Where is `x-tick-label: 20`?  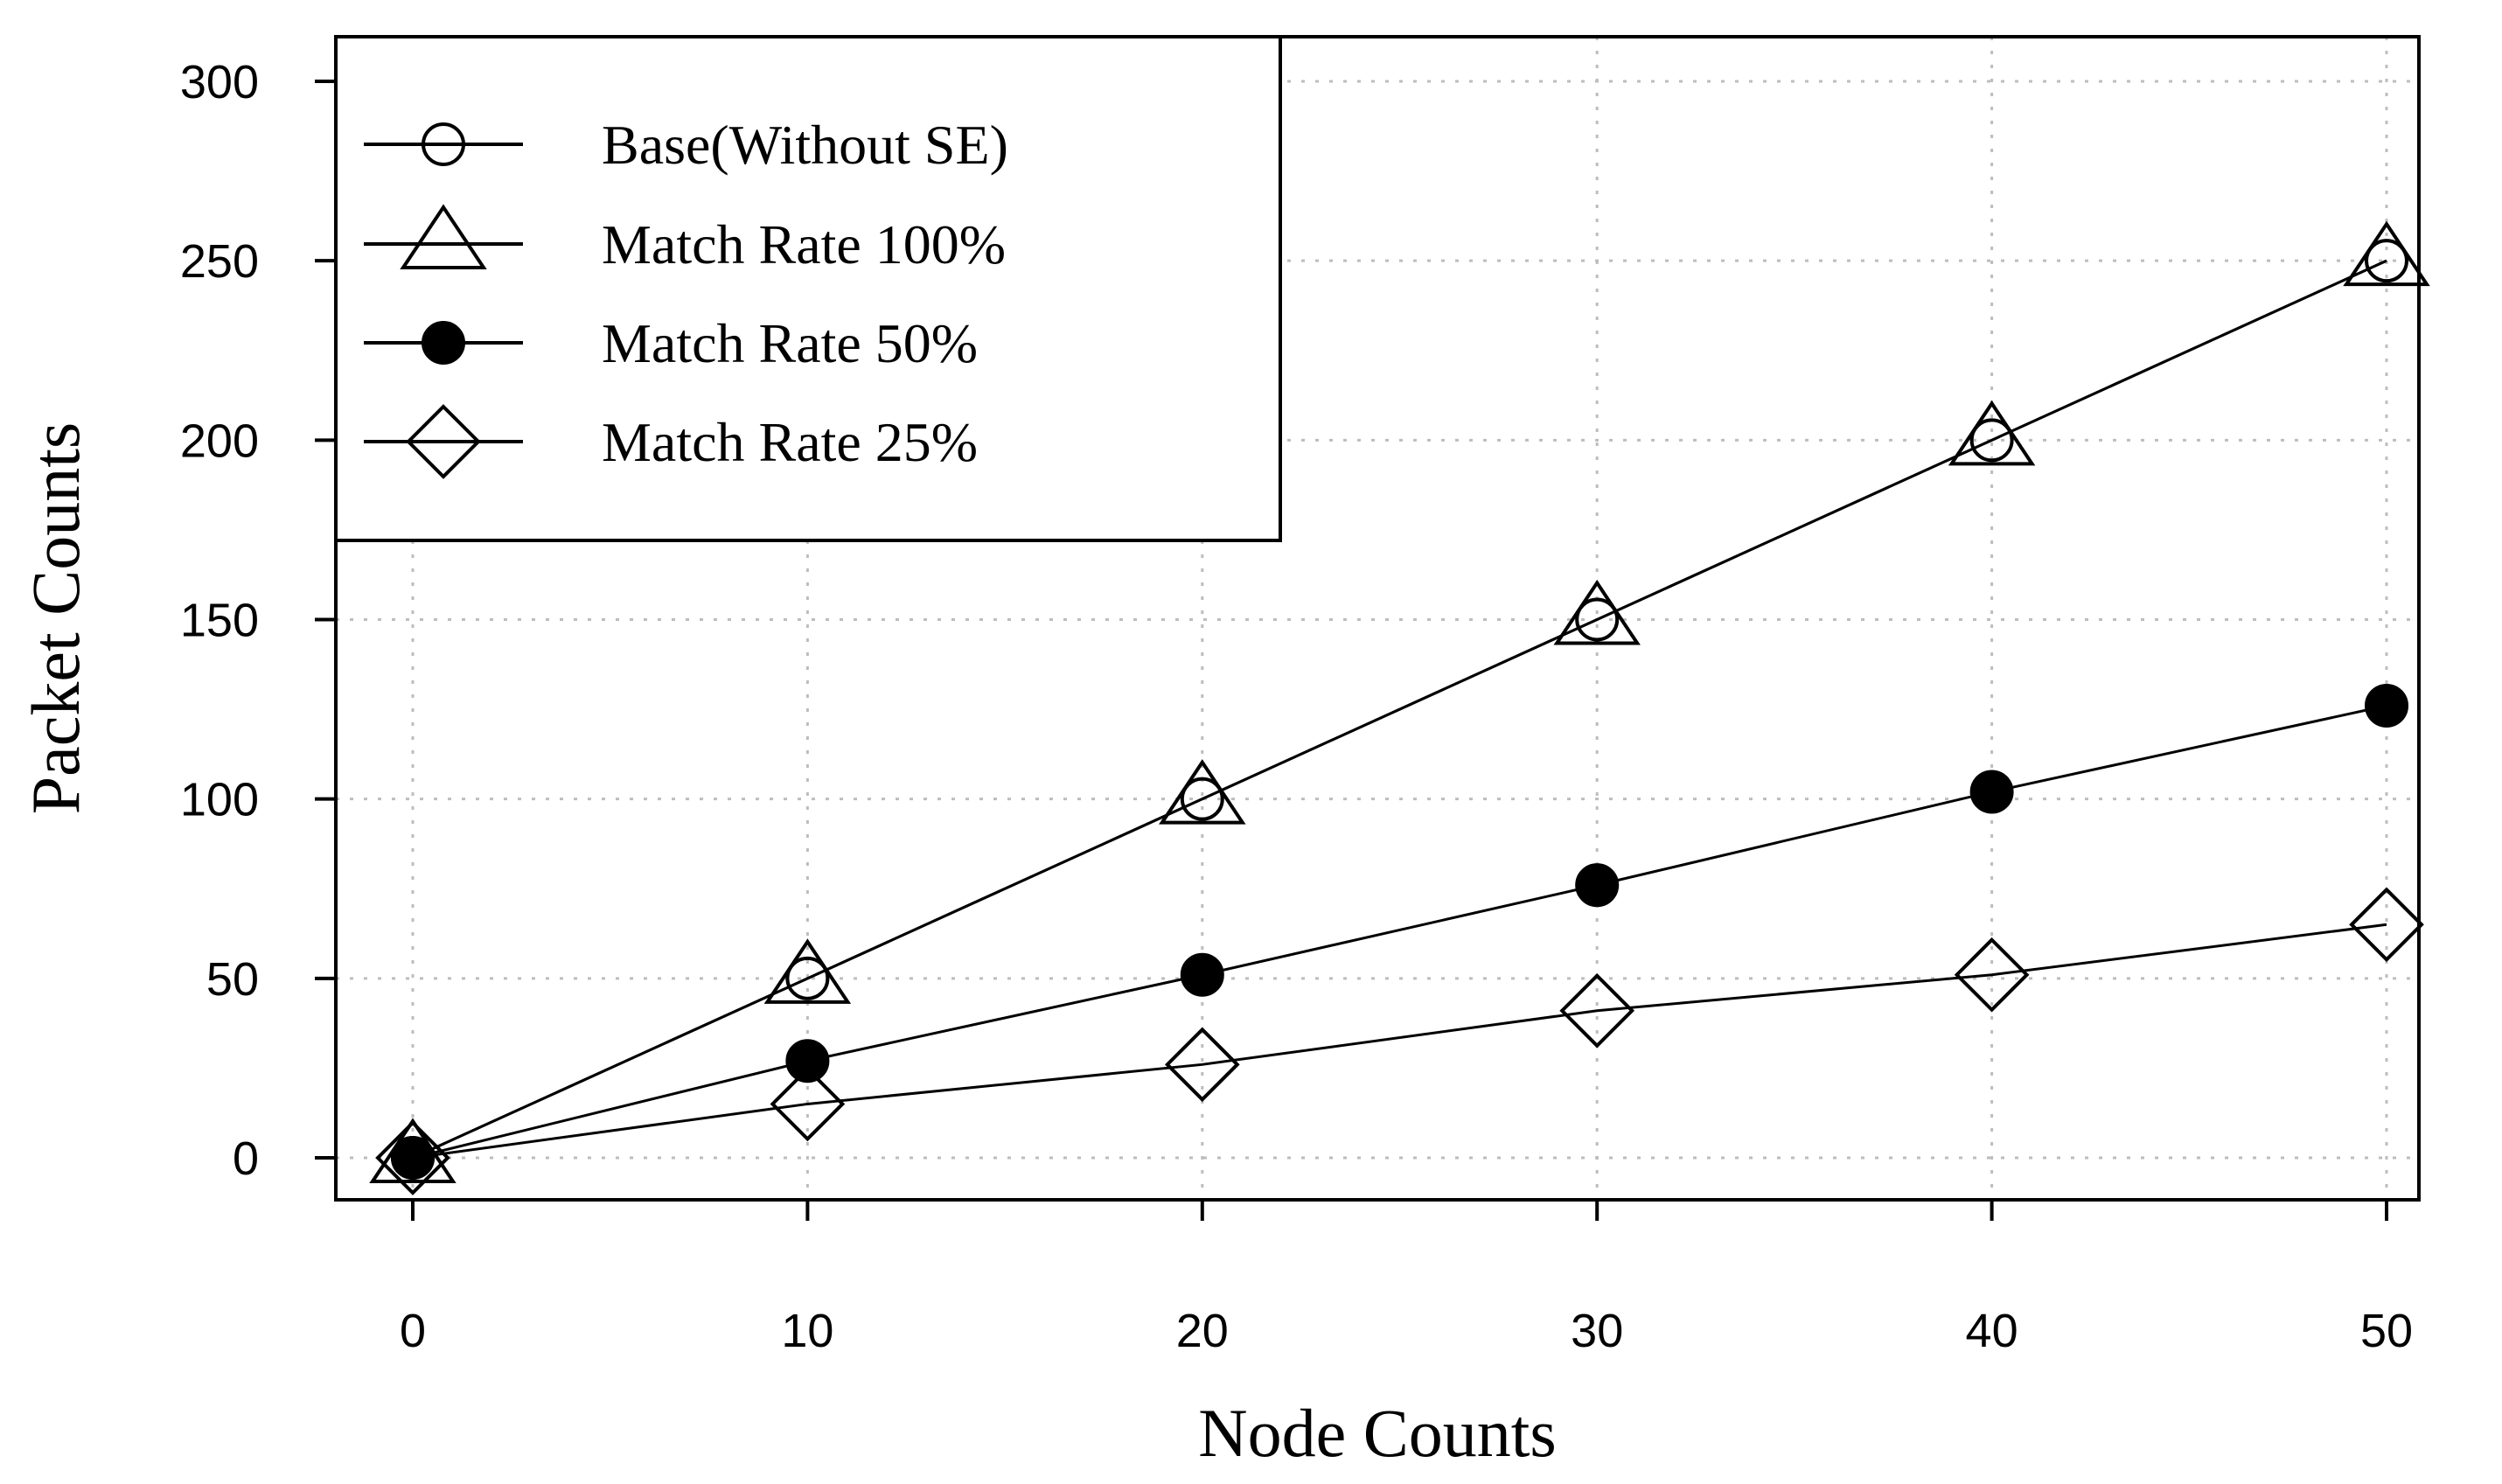 x-tick-label: 20 is located at coordinates (1203, 1331).